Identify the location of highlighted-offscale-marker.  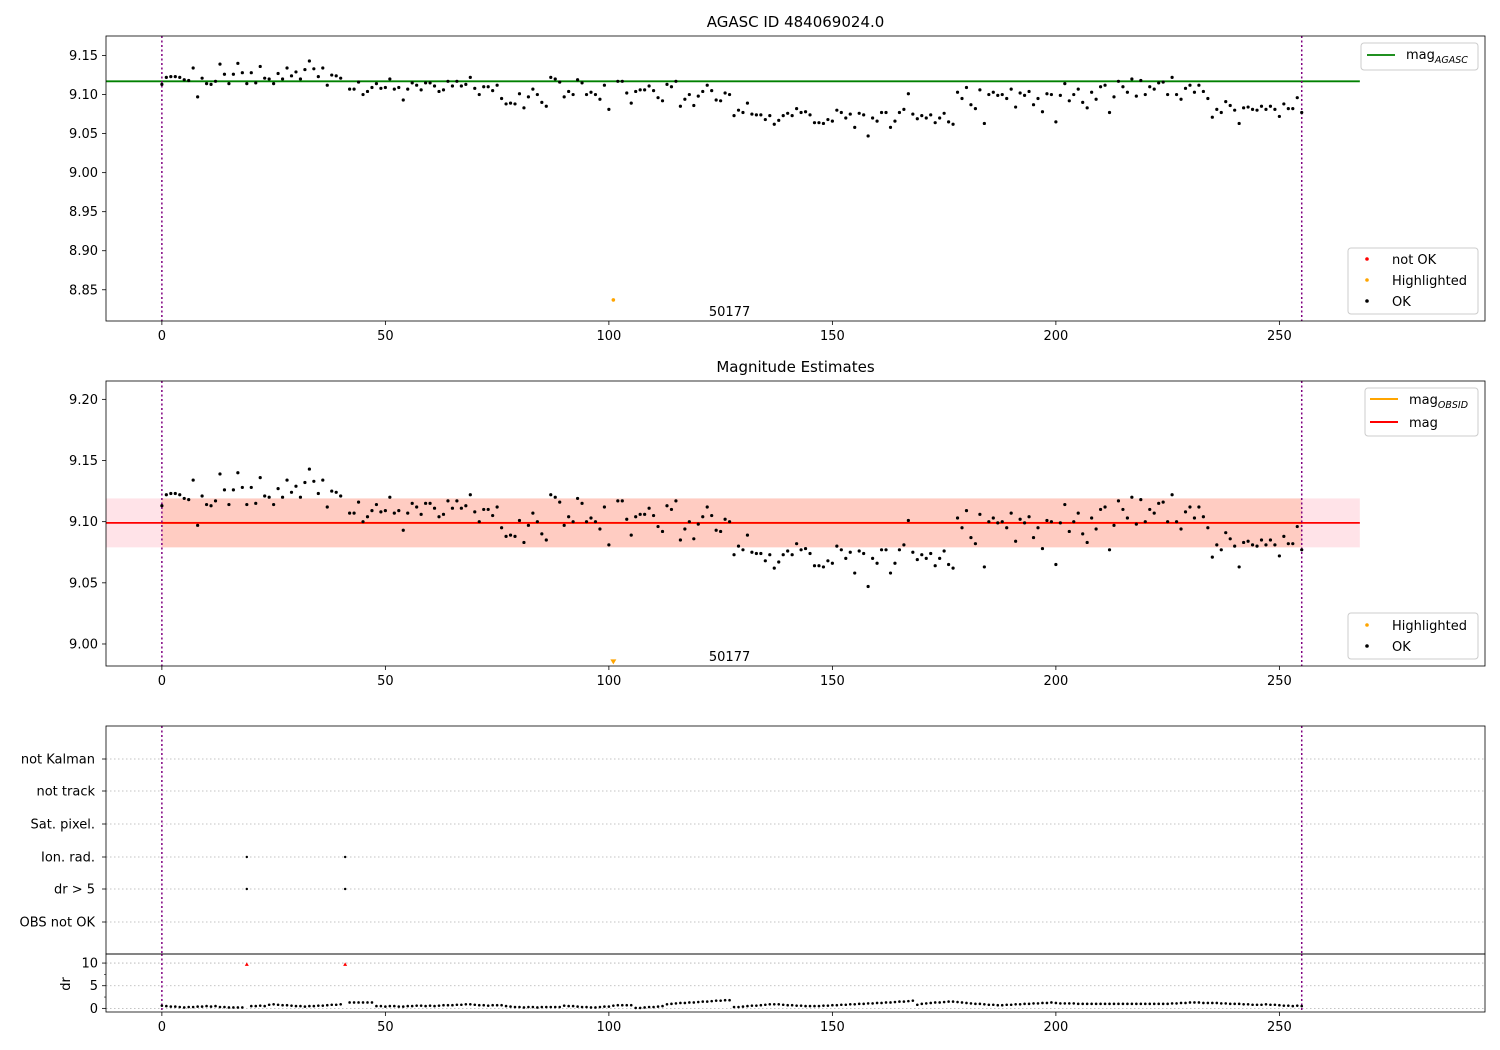
(613, 662).